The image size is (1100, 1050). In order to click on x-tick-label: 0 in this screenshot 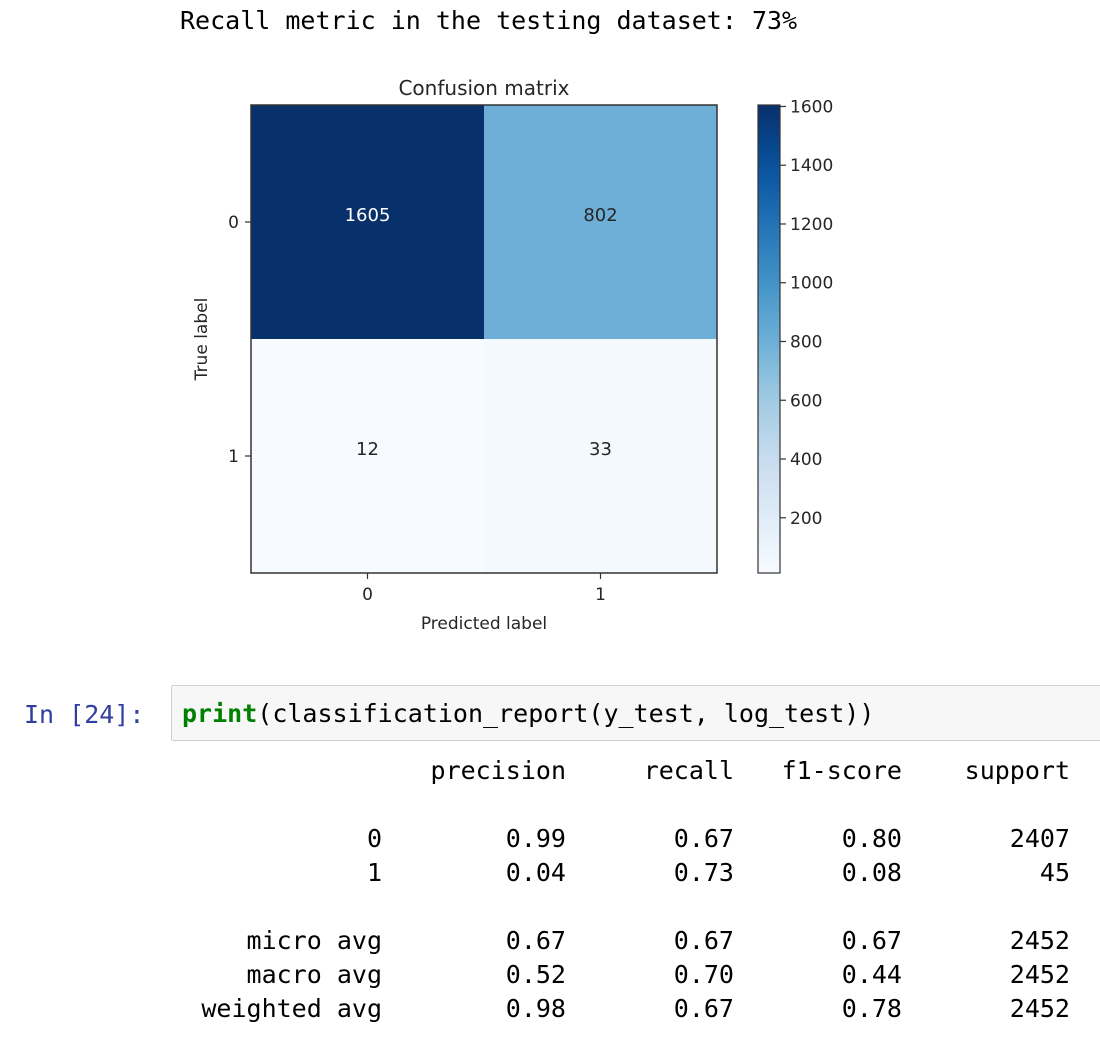, I will do `click(367, 595)`.